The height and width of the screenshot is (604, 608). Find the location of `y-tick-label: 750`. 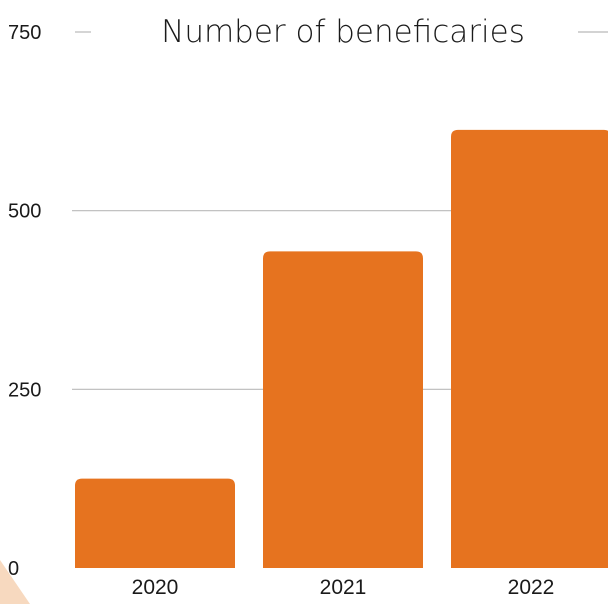

y-tick-label: 750 is located at coordinates (24, 33).